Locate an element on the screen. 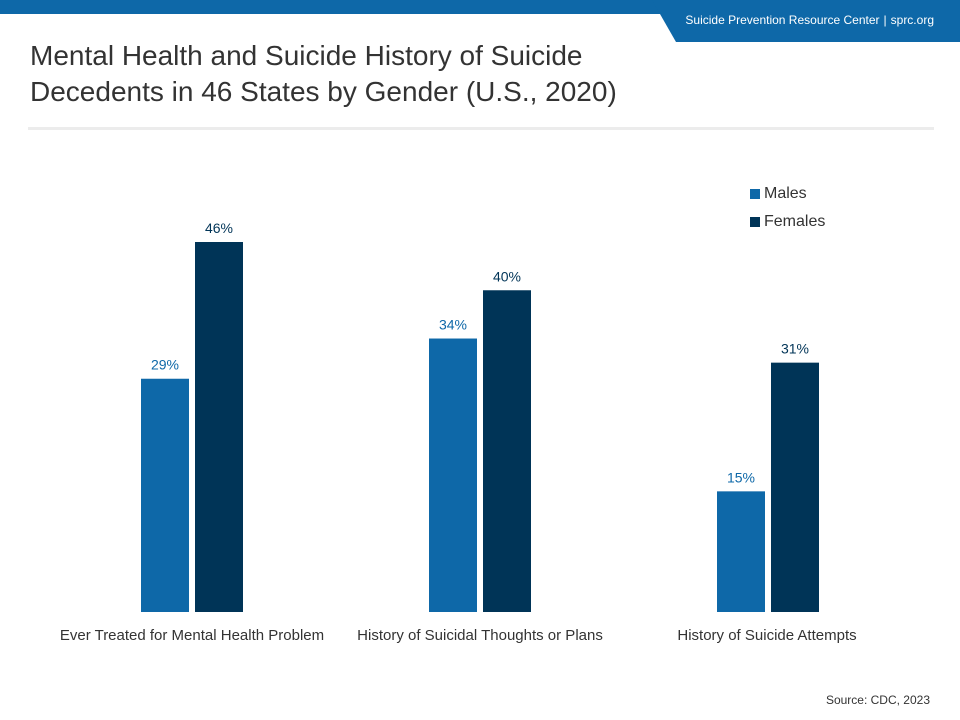 This screenshot has width=960, height=720. data-label-females-3: 31% is located at coordinates (795, 349).